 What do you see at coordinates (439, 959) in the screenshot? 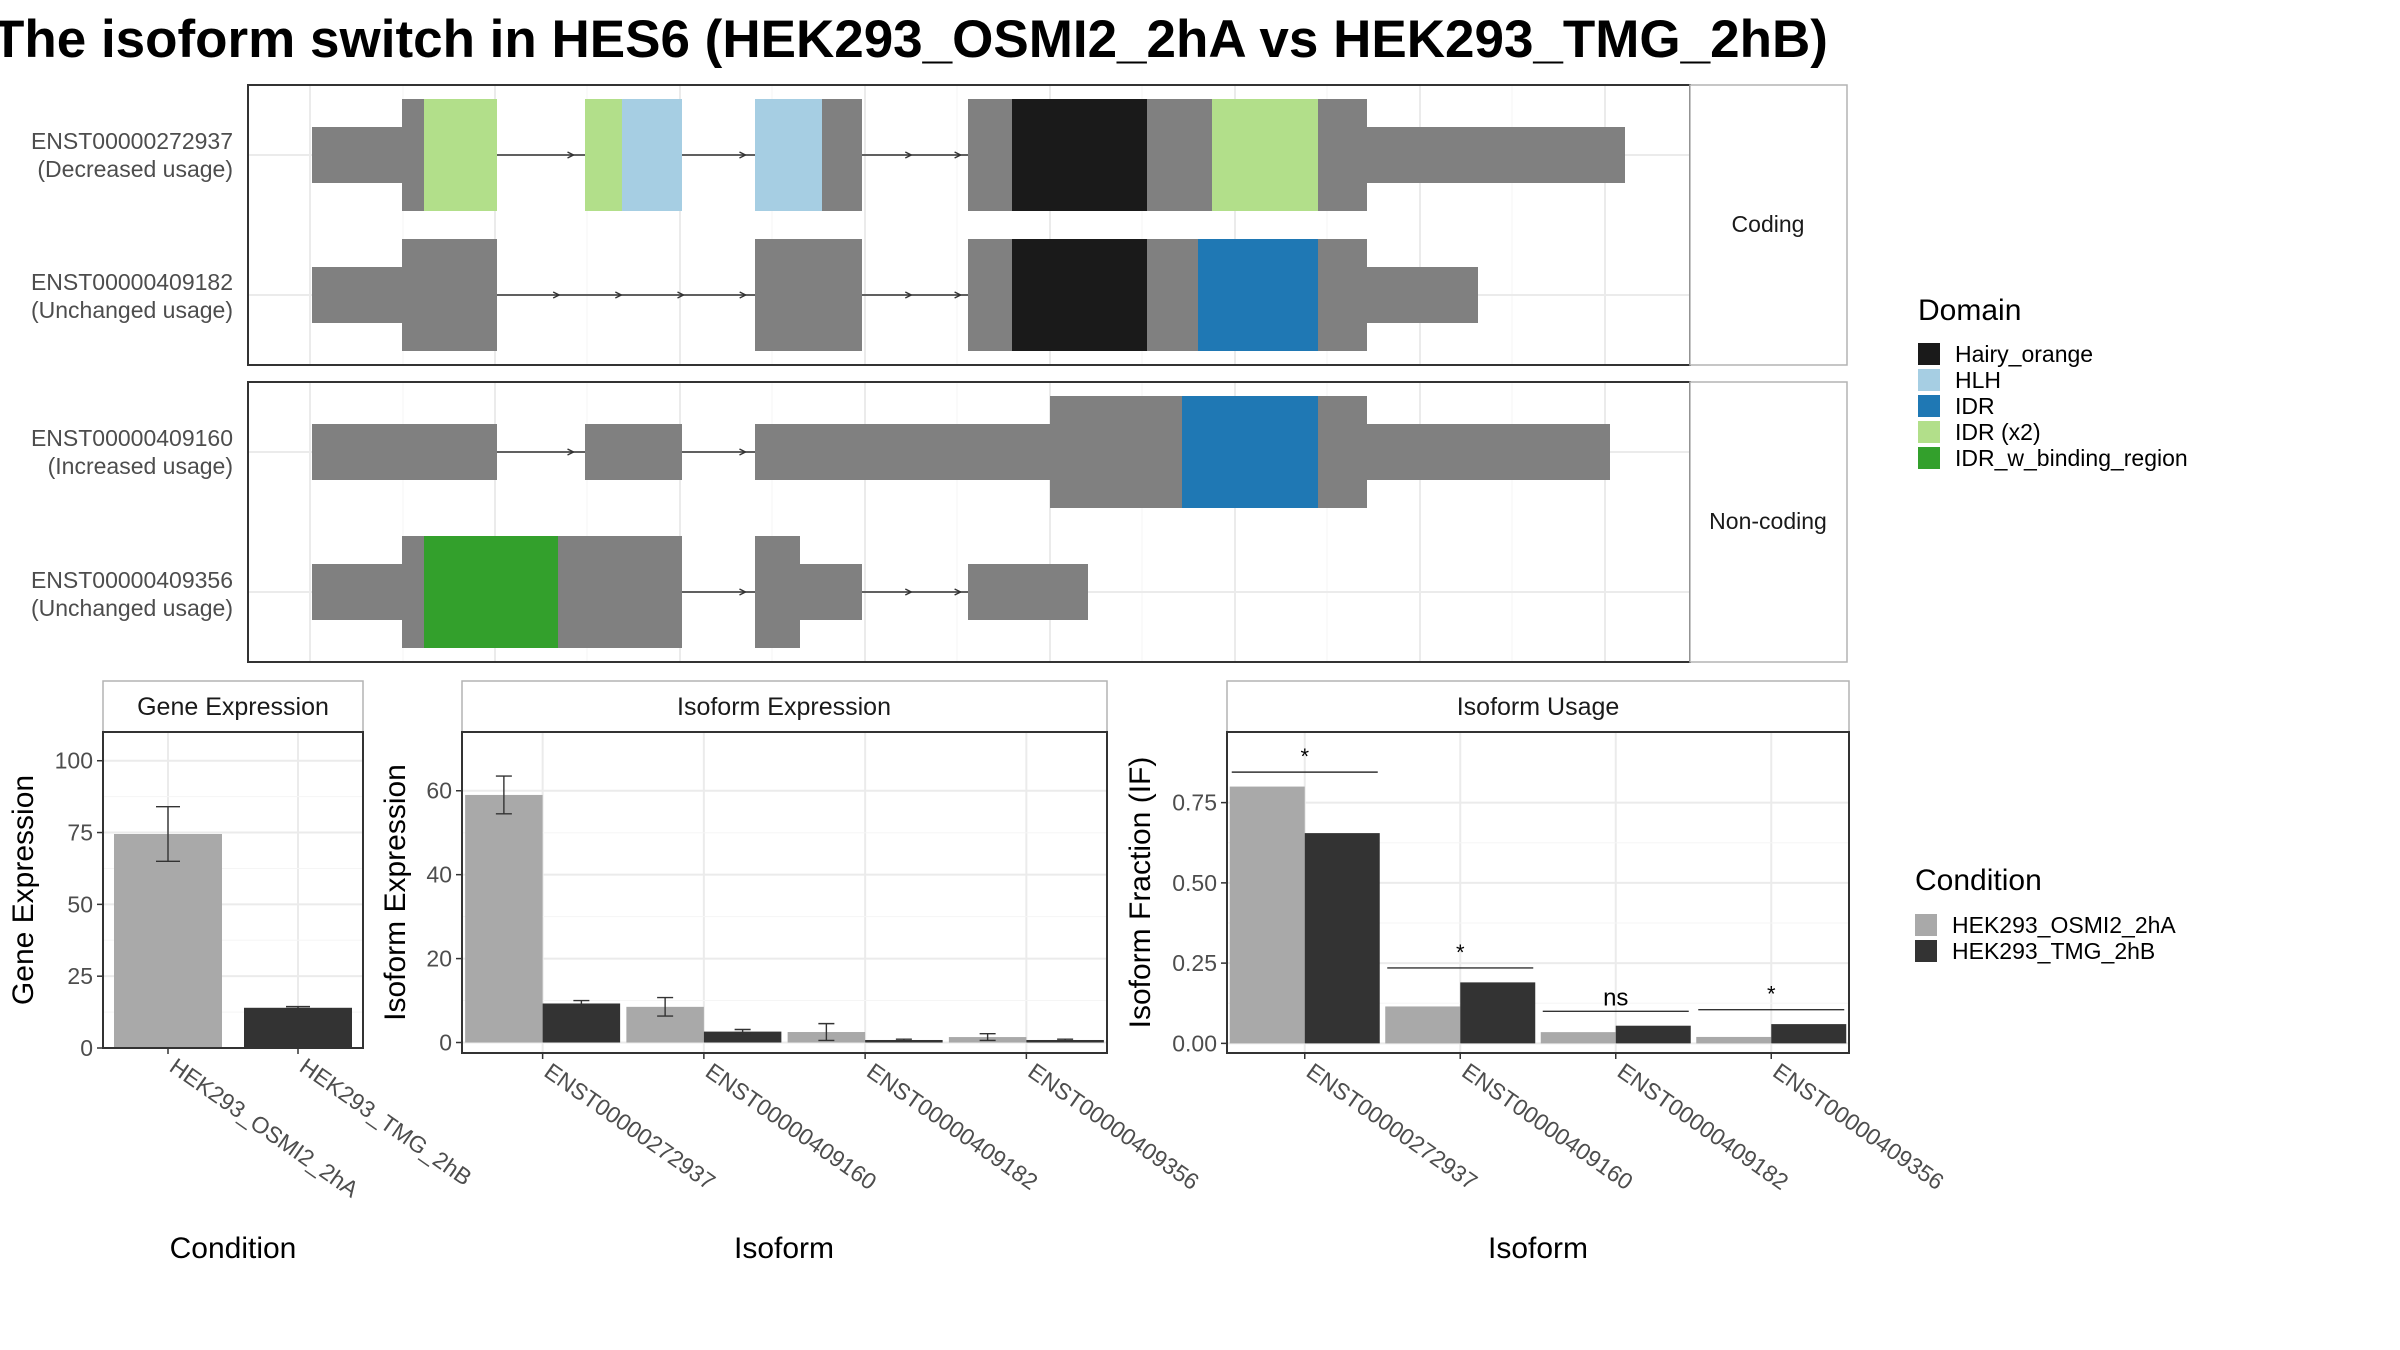
I see `y-tick-label: 20` at bounding box center [439, 959].